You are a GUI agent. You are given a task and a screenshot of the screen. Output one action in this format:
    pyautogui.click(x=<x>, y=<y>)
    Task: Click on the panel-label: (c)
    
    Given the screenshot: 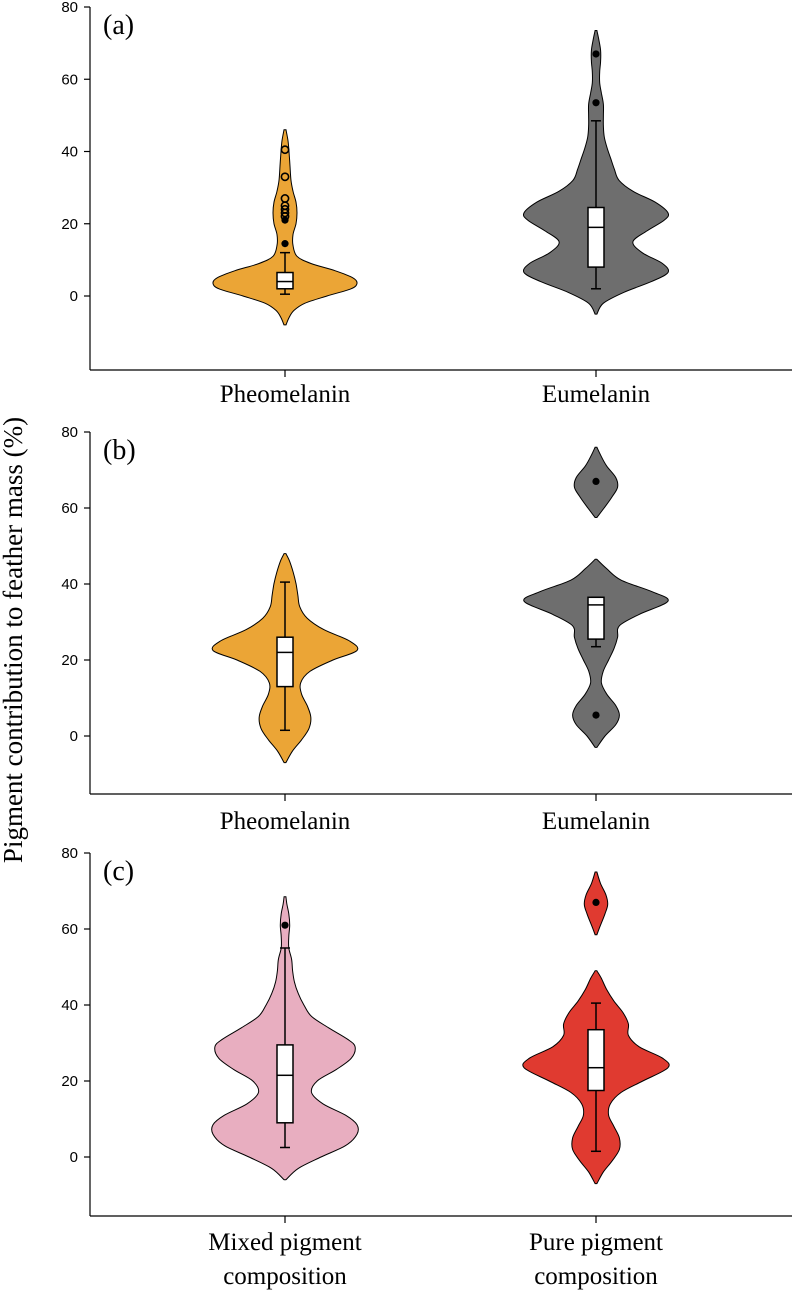 What is the action you would take?
    pyautogui.click(x=118, y=871)
    